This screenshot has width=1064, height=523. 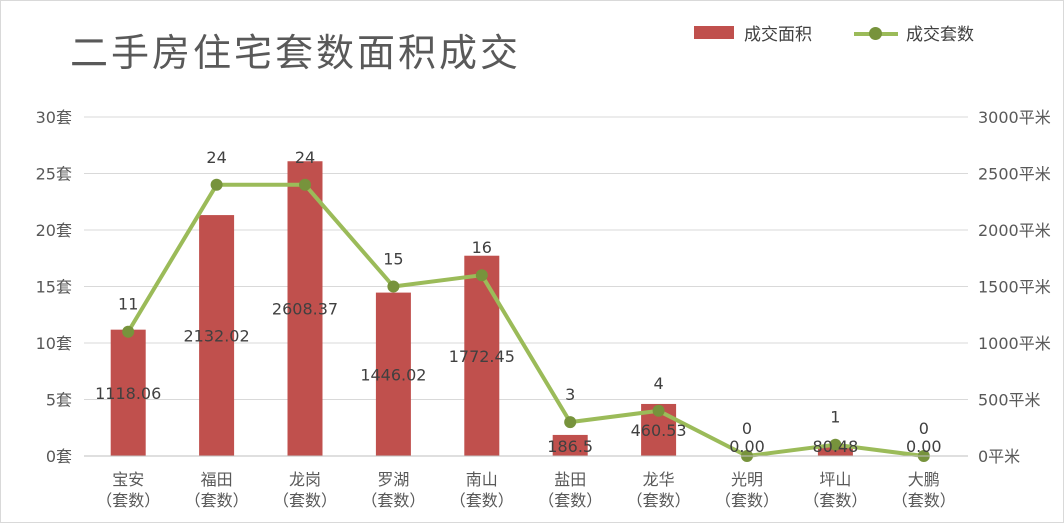 I want to click on bar-data-label: 1772.45, so click(x=482, y=356).